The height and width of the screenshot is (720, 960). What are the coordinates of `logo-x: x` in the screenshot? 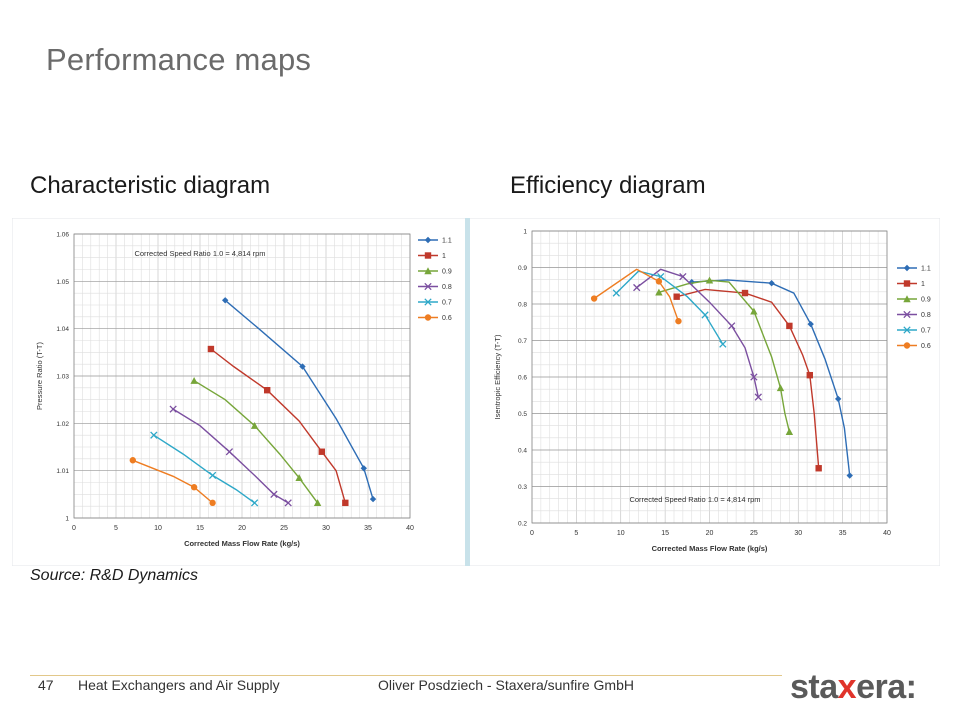 It's located at (847, 687).